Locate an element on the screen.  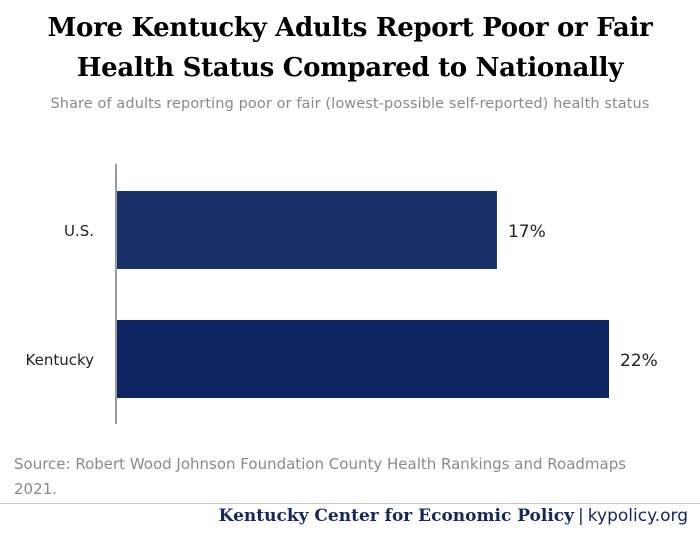
category-label: Kentucky is located at coordinates (60, 360).